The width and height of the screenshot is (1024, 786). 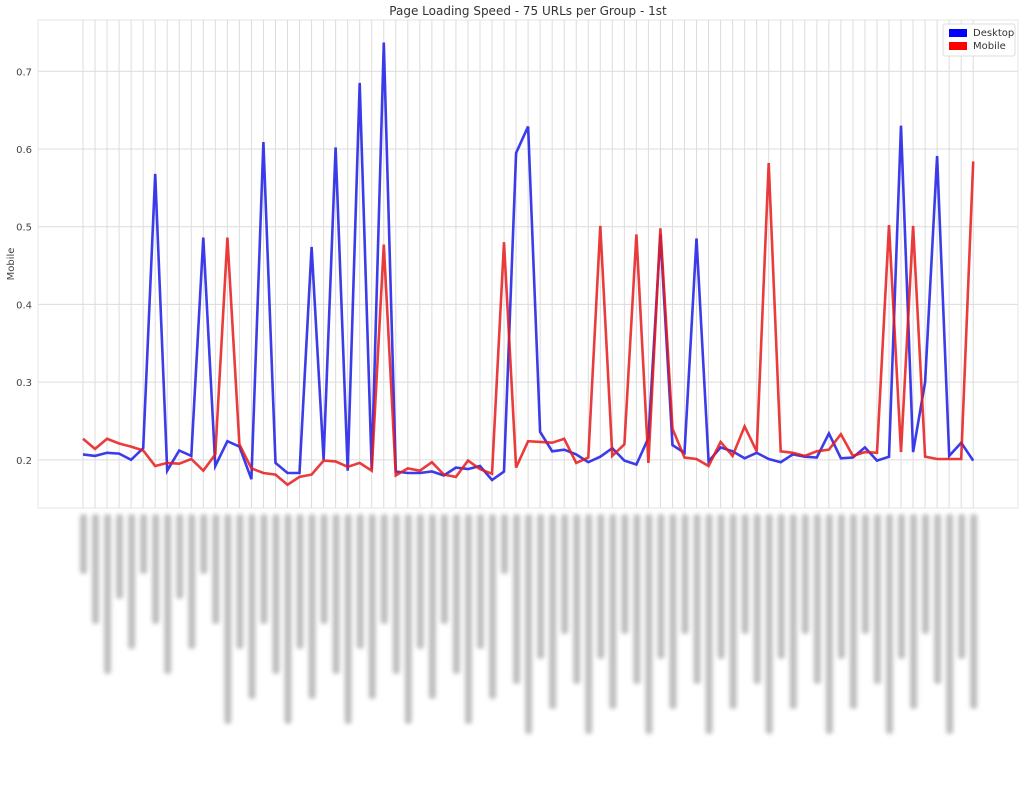 I want to click on y-tick-label: 0.5, so click(x=24, y=228).